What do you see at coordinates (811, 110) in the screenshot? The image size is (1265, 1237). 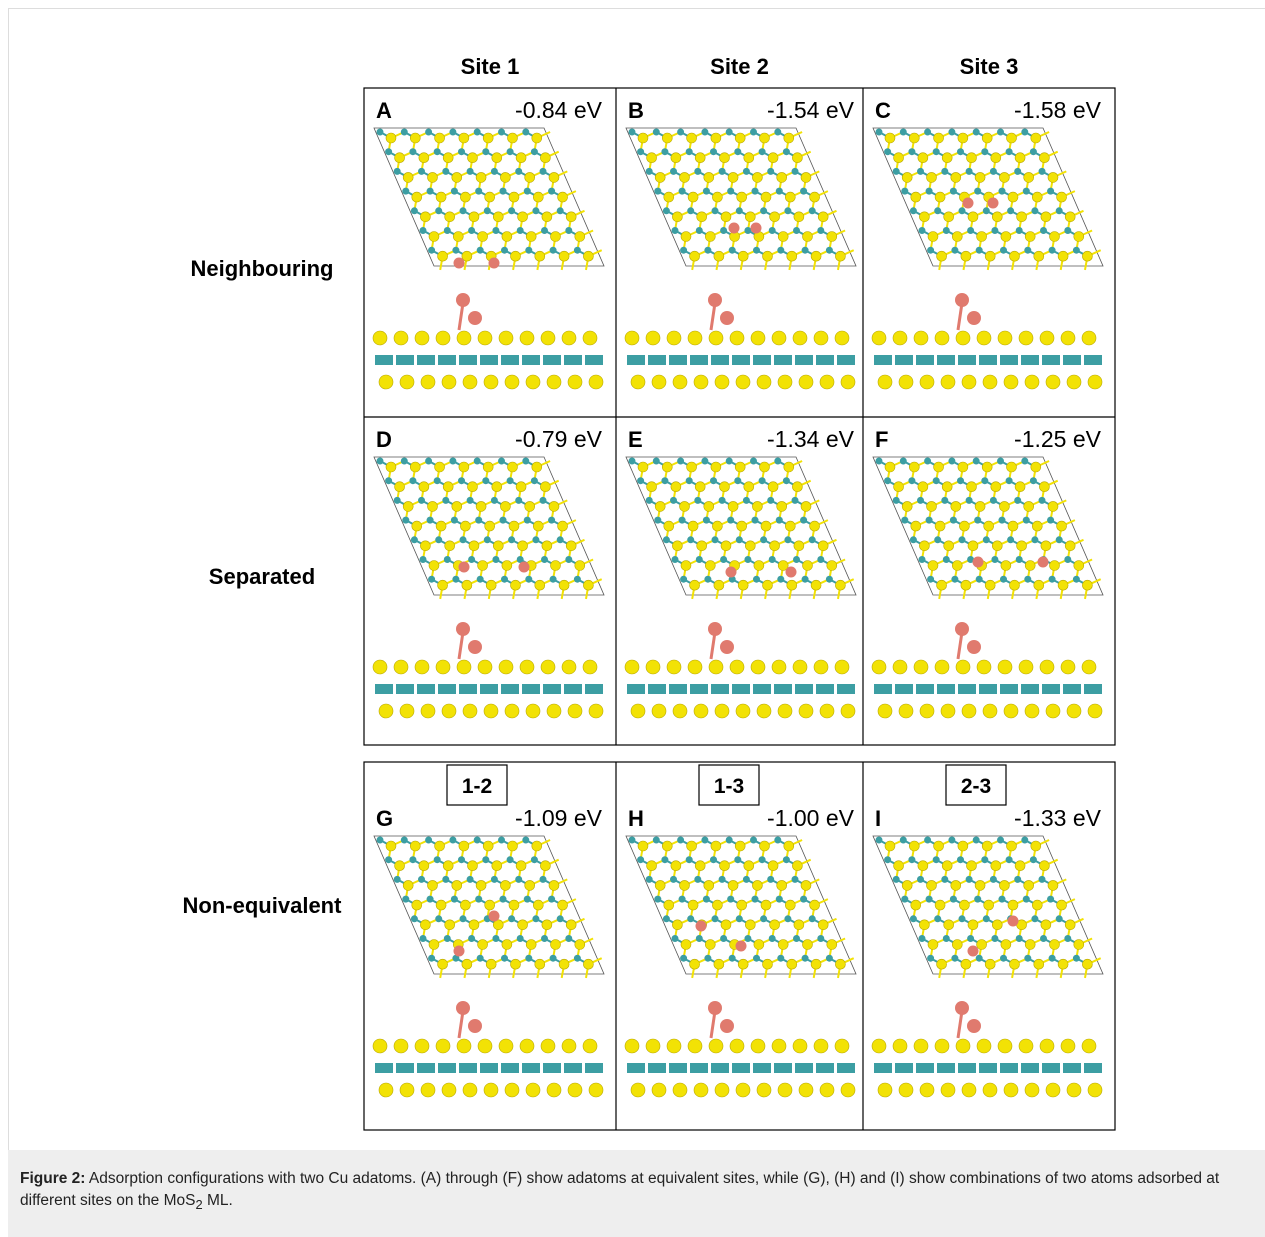 I see `panel-energy: -1.54 eV` at bounding box center [811, 110].